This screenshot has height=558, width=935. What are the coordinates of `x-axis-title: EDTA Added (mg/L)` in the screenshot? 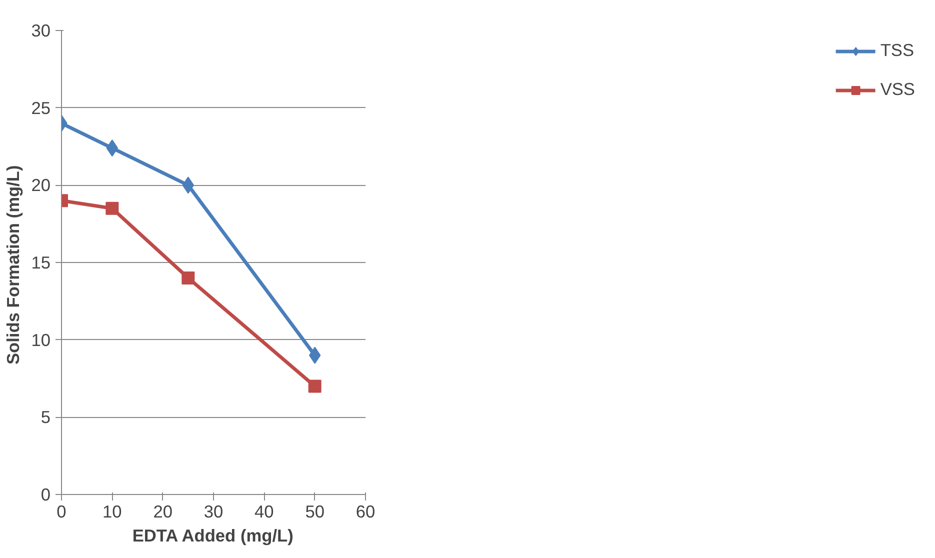 It's located at (213, 536).